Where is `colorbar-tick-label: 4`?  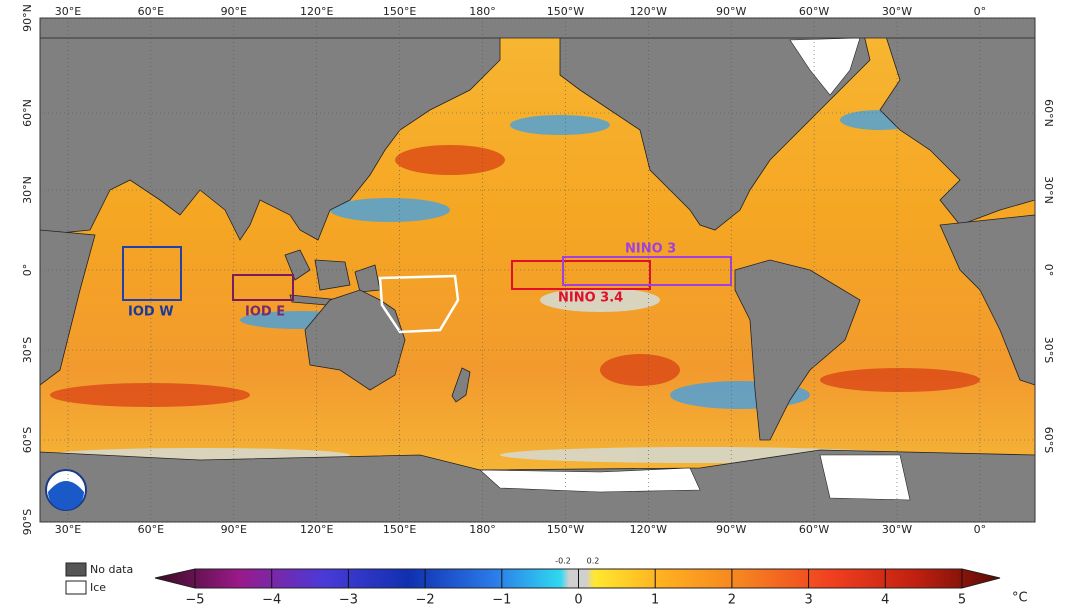 colorbar-tick-label: 4 is located at coordinates (885, 600).